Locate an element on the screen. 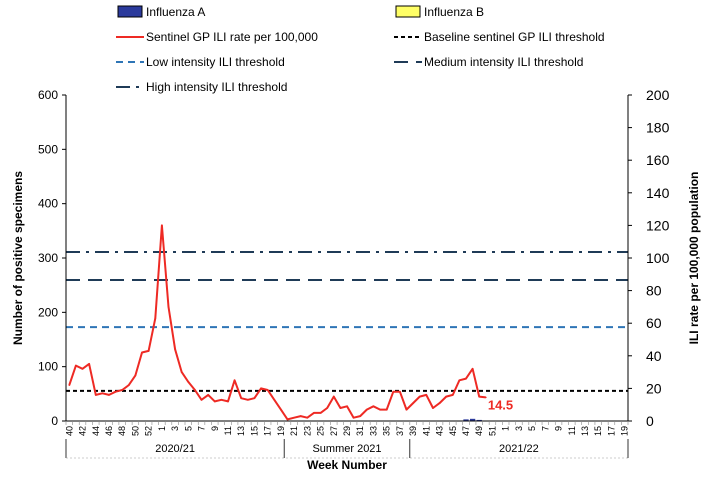 The image size is (717, 479). x-tick-label: 27 is located at coordinates (334, 431).